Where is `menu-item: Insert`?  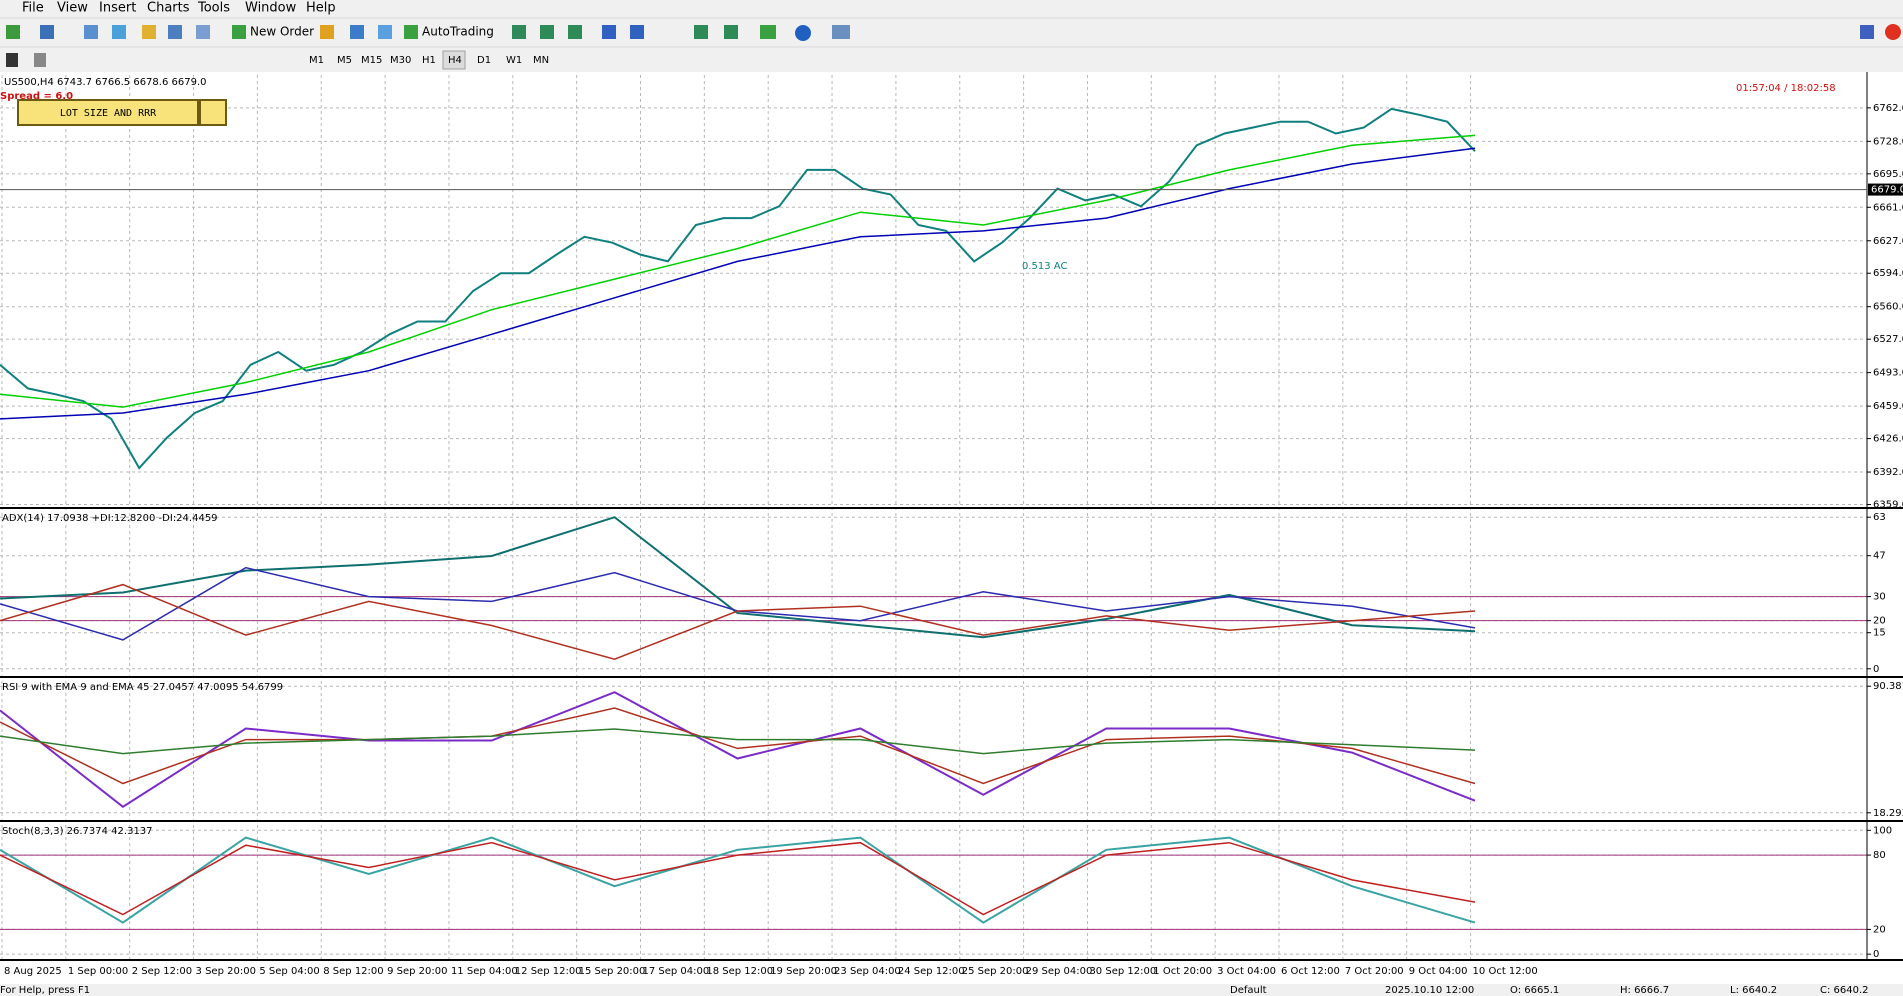
menu-item: Insert is located at coordinates (117, 8).